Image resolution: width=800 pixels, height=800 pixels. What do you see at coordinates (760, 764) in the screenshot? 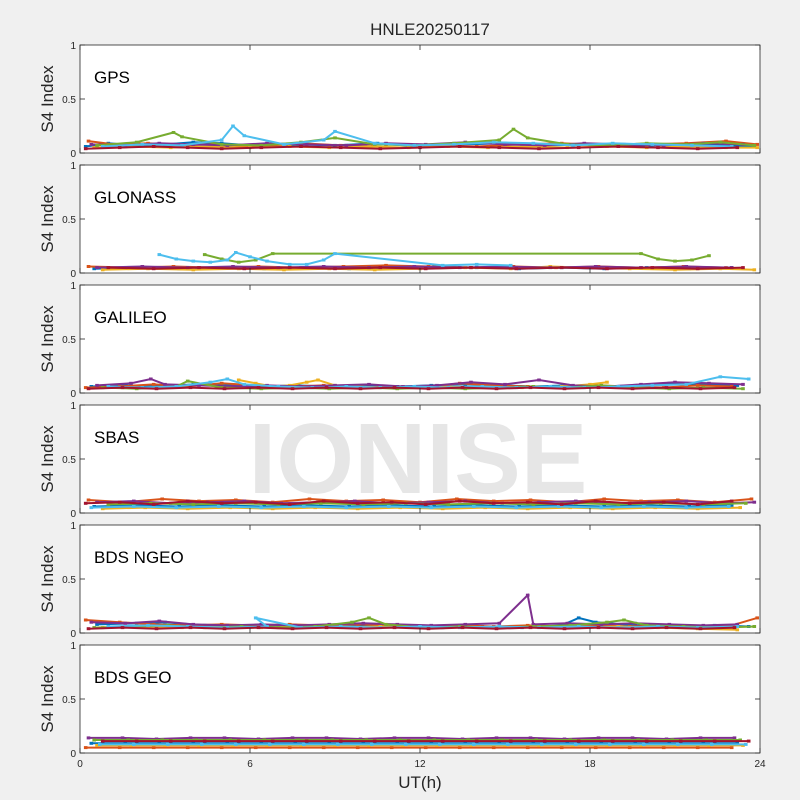
I see `x-tick-label: 24` at bounding box center [760, 764].